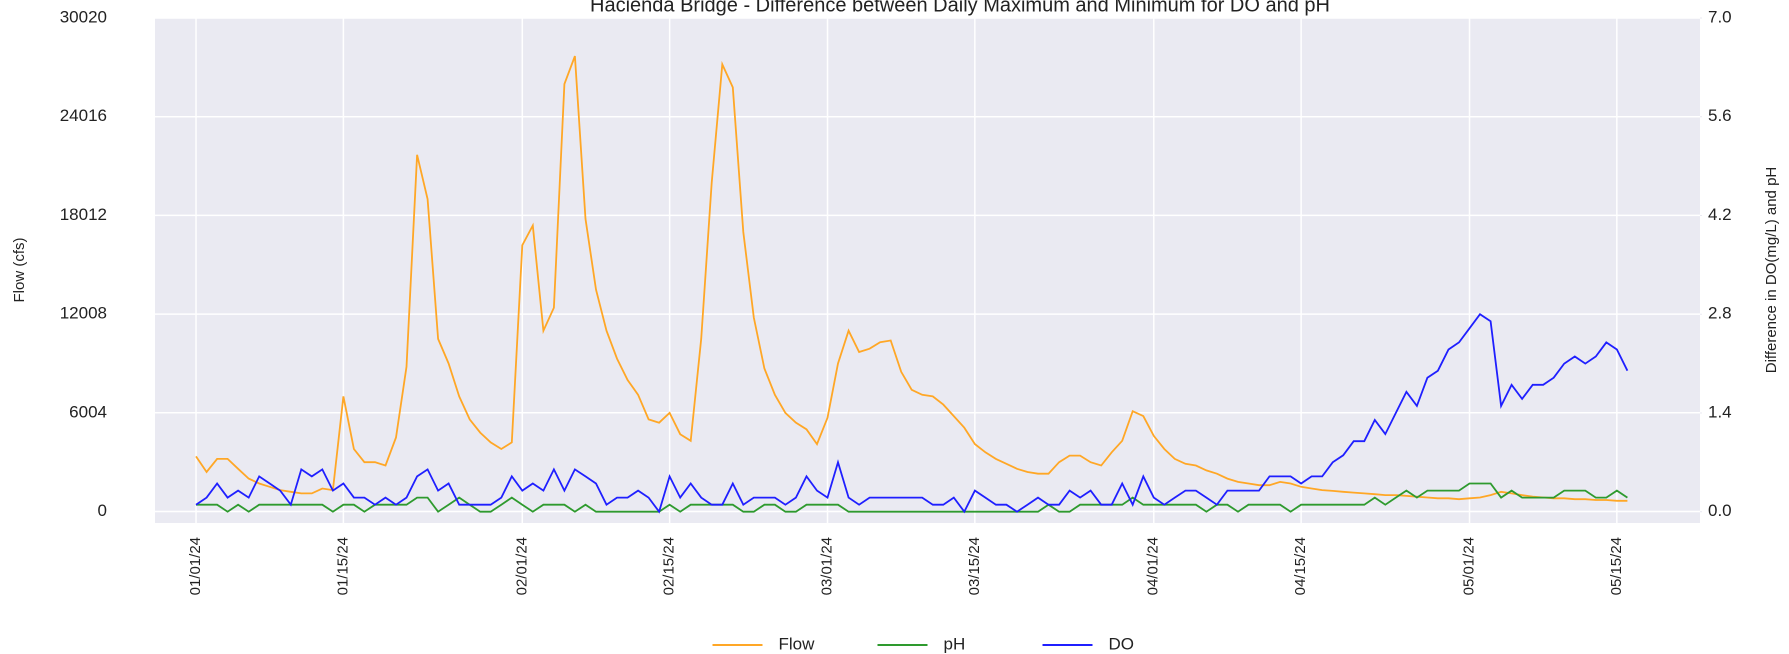  Describe the element at coordinates (195, 566) in the screenshot. I see `x-tick-label: 01/01/24` at that location.